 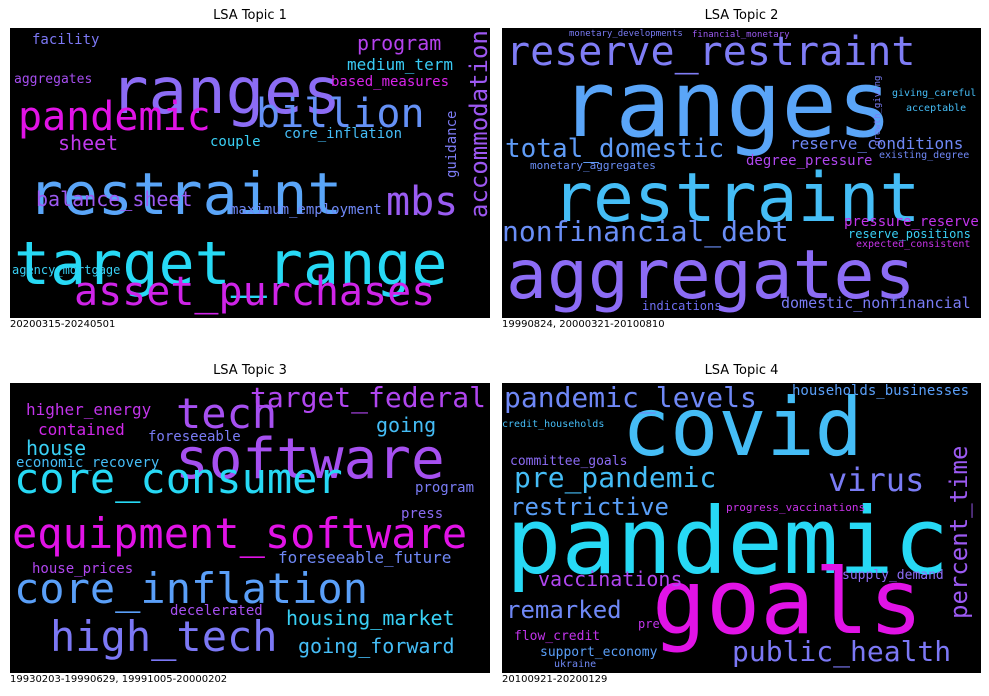 What do you see at coordinates (645, 232) in the screenshot?
I see `word-nonfinancial-debt: nonfinancial_debt` at bounding box center [645, 232].